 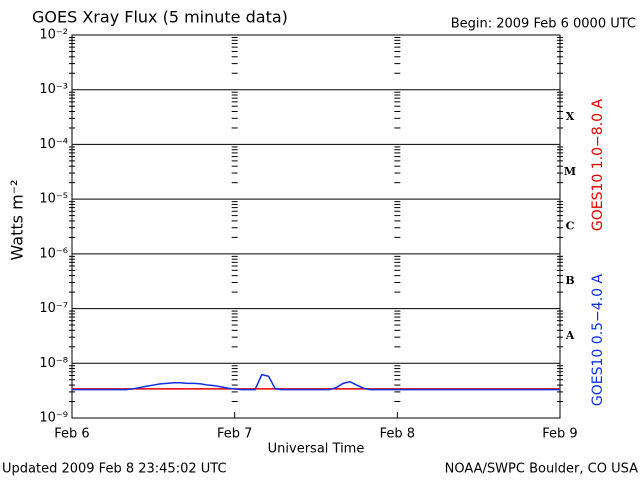 What do you see at coordinates (53, 199) in the screenshot?
I see `y-tick-label: 10⁻⁵` at bounding box center [53, 199].